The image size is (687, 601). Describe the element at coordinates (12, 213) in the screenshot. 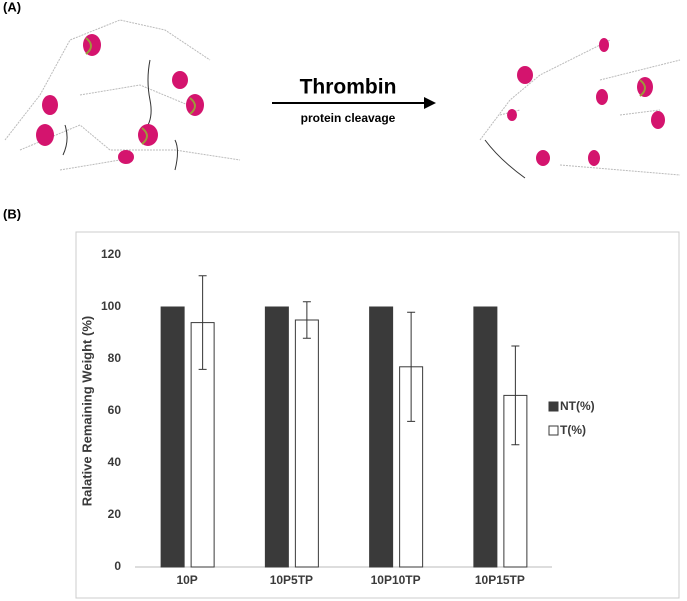

I see `panel-label: (B)` at that location.